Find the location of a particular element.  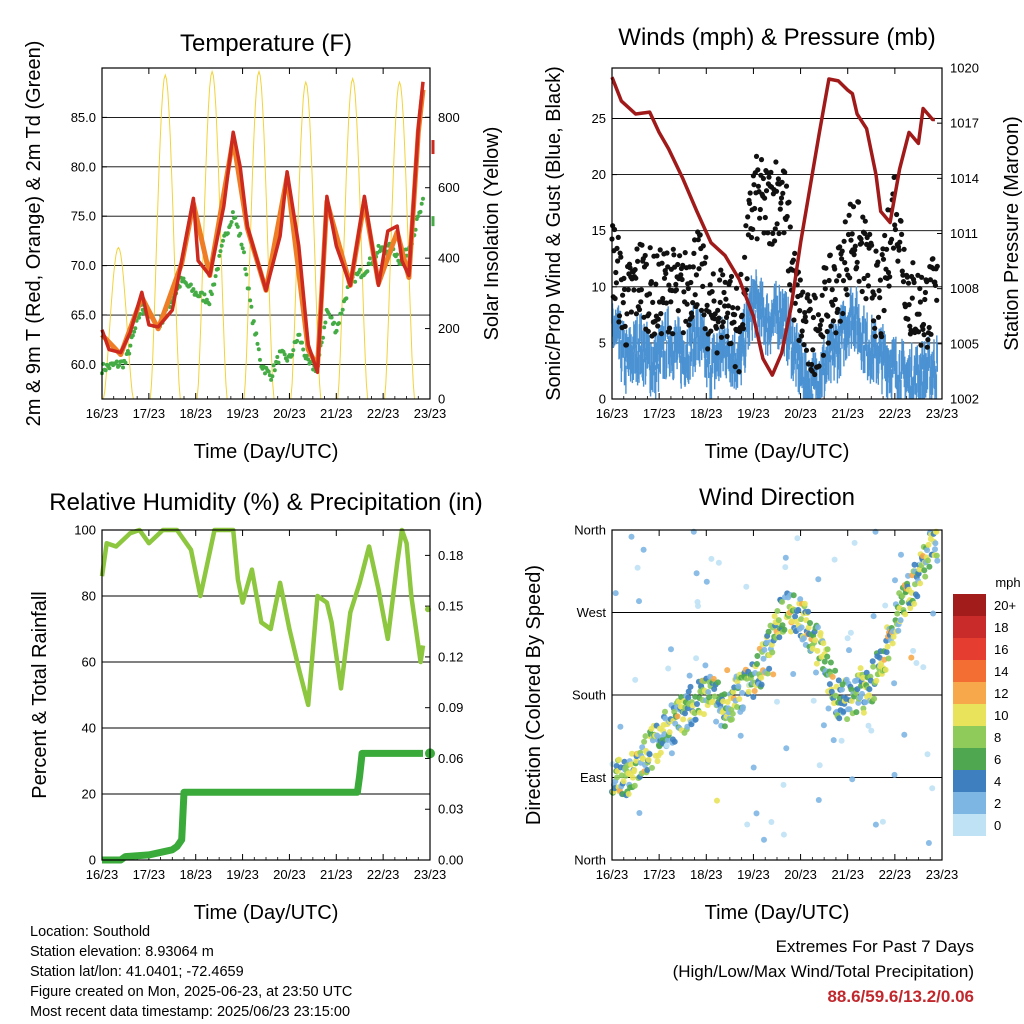

panel4-x-tick-label: 21/23 is located at coordinates (847, 874).